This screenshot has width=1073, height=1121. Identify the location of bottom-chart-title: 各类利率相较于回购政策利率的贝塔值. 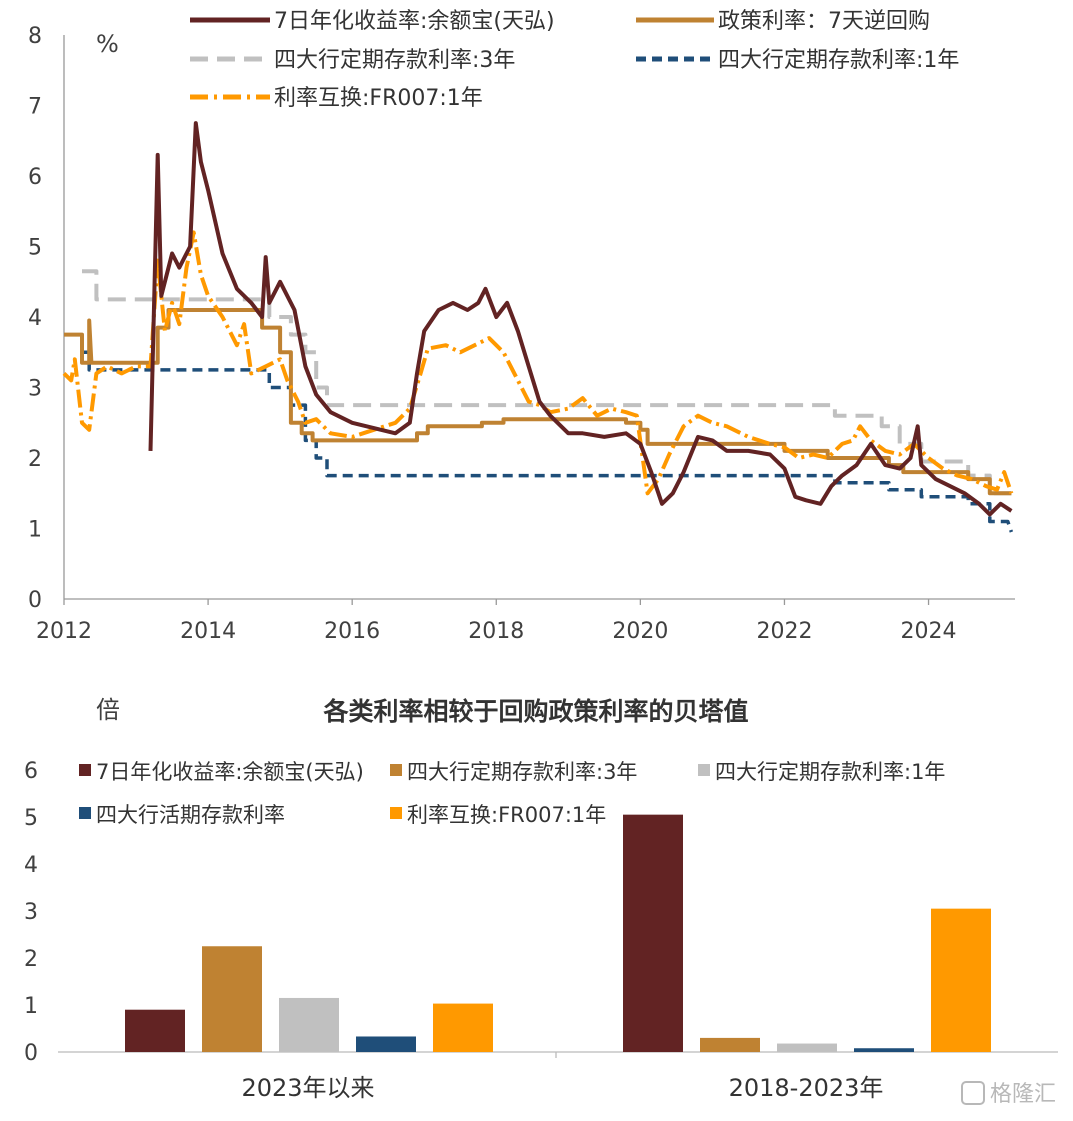
(535, 711).